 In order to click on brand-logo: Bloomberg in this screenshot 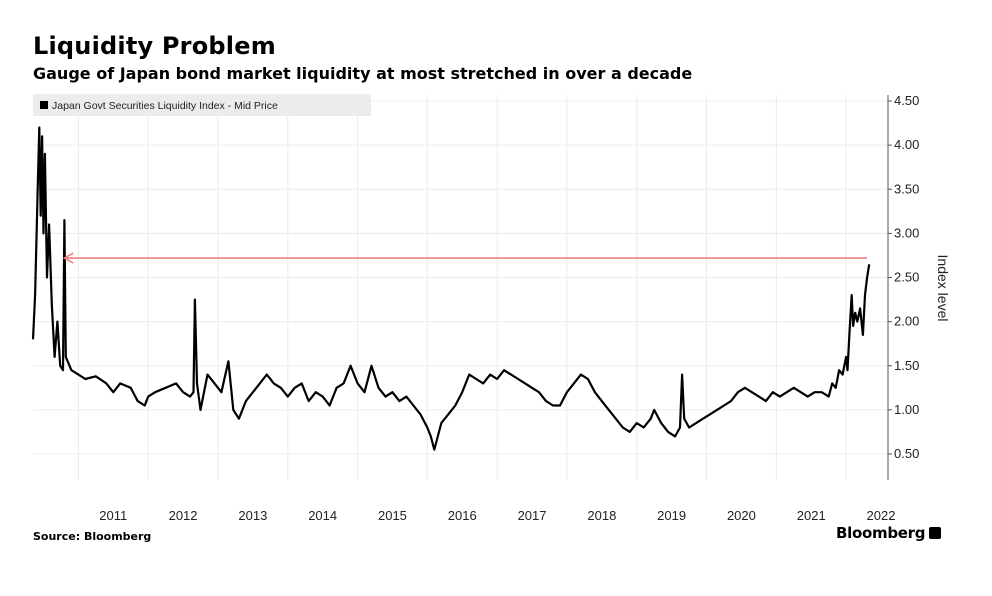, I will do `click(889, 533)`.